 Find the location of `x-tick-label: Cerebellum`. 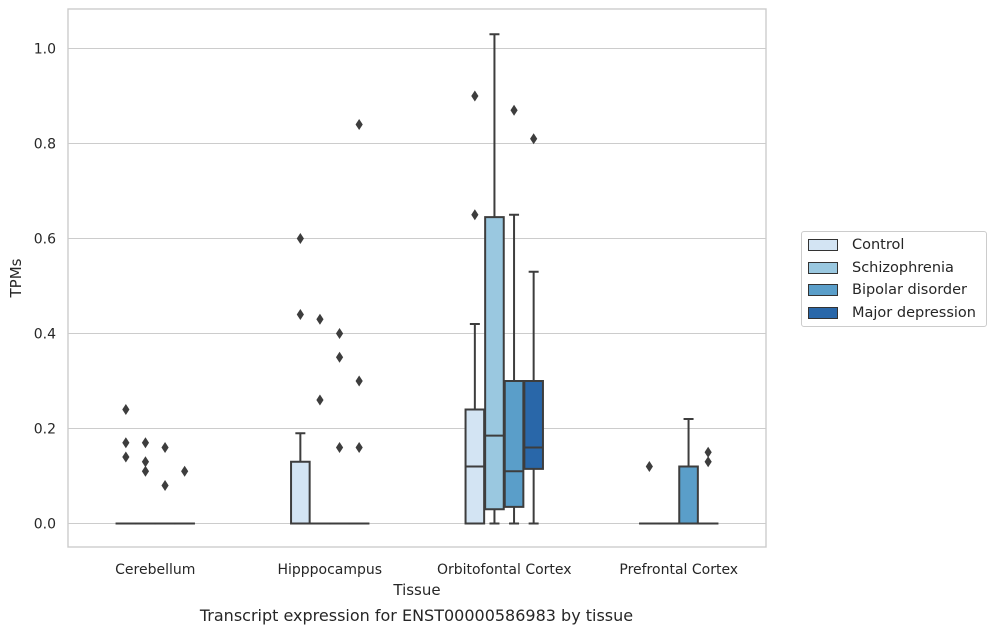

x-tick-label: Cerebellum is located at coordinates (155, 570).